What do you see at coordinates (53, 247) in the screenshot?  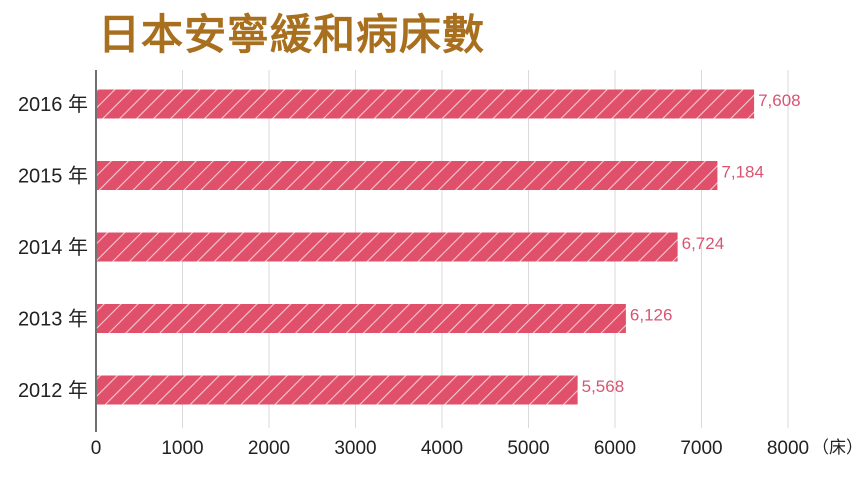 I see `category-label: 2014 年` at bounding box center [53, 247].